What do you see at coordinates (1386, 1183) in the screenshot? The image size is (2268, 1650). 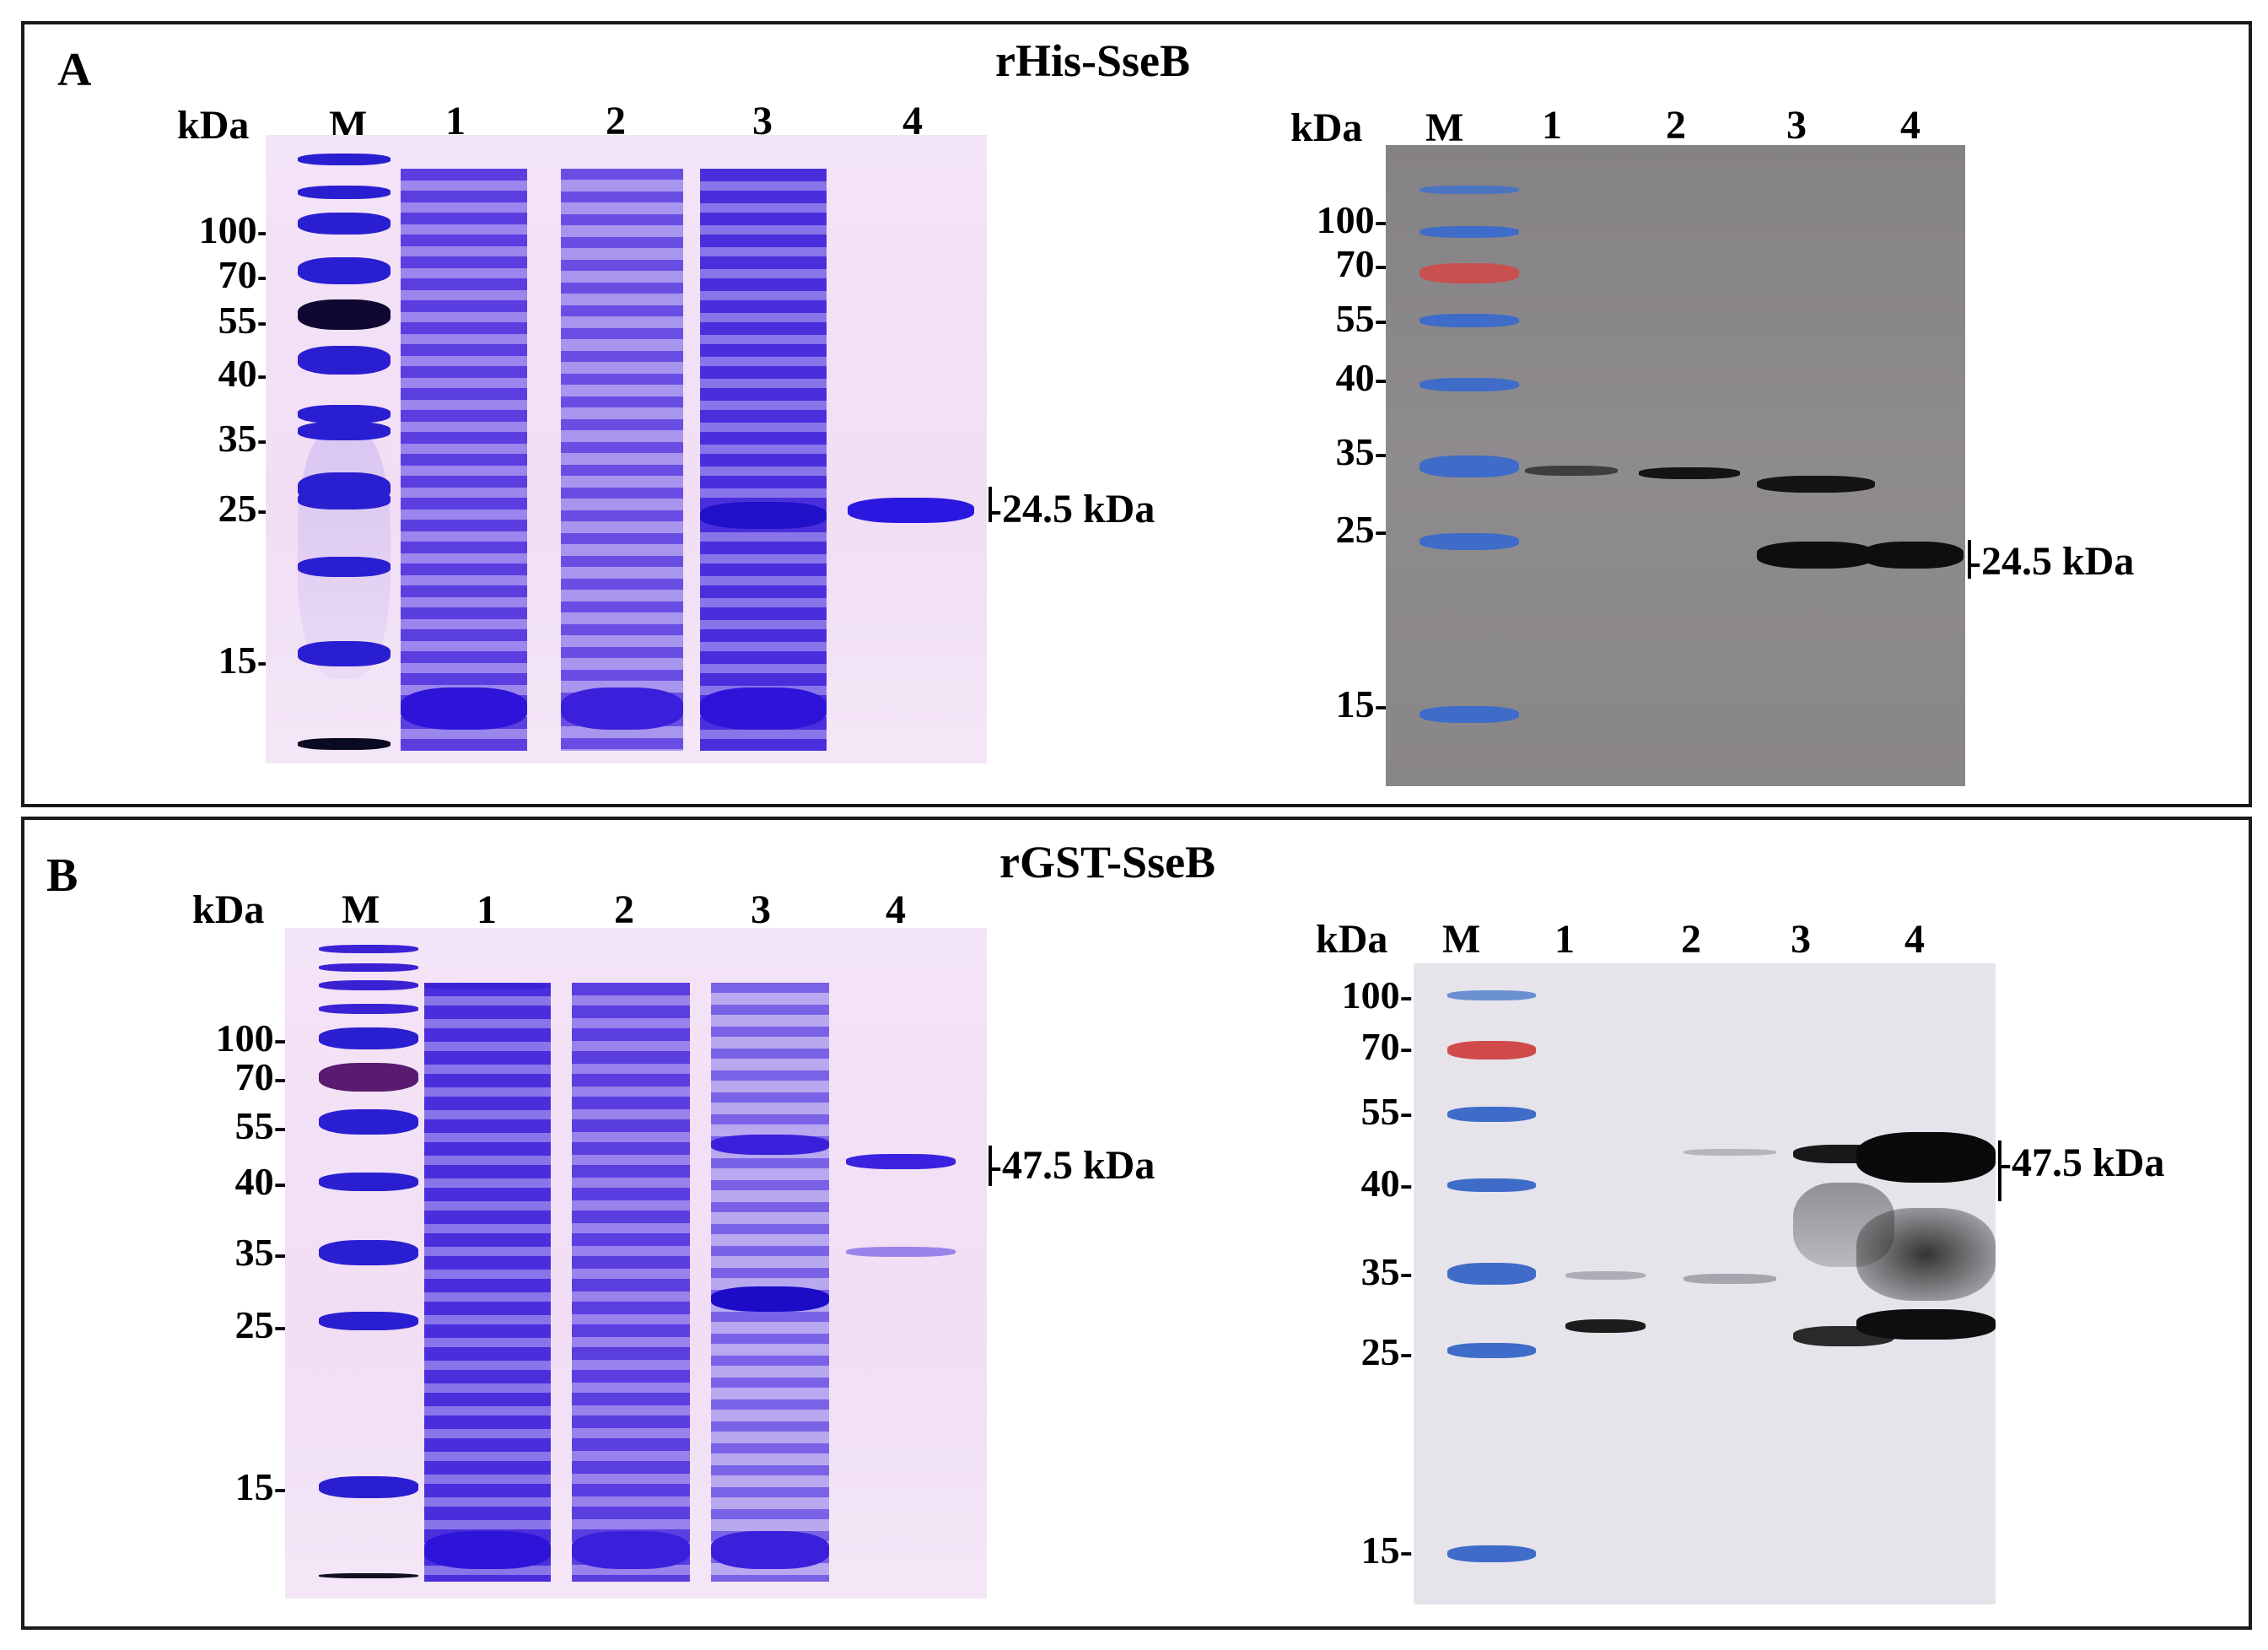 I see `b-right-marker-40: 40-` at bounding box center [1386, 1183].